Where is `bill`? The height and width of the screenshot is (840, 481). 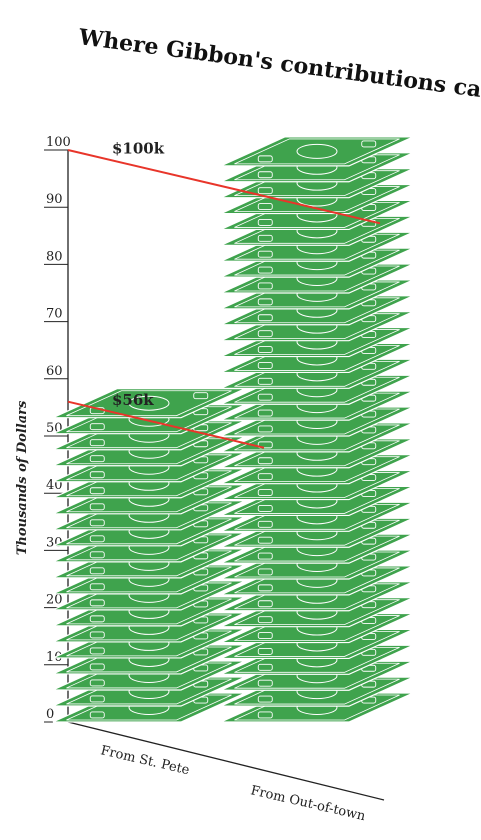
bill is located at coordinates (317, 151).